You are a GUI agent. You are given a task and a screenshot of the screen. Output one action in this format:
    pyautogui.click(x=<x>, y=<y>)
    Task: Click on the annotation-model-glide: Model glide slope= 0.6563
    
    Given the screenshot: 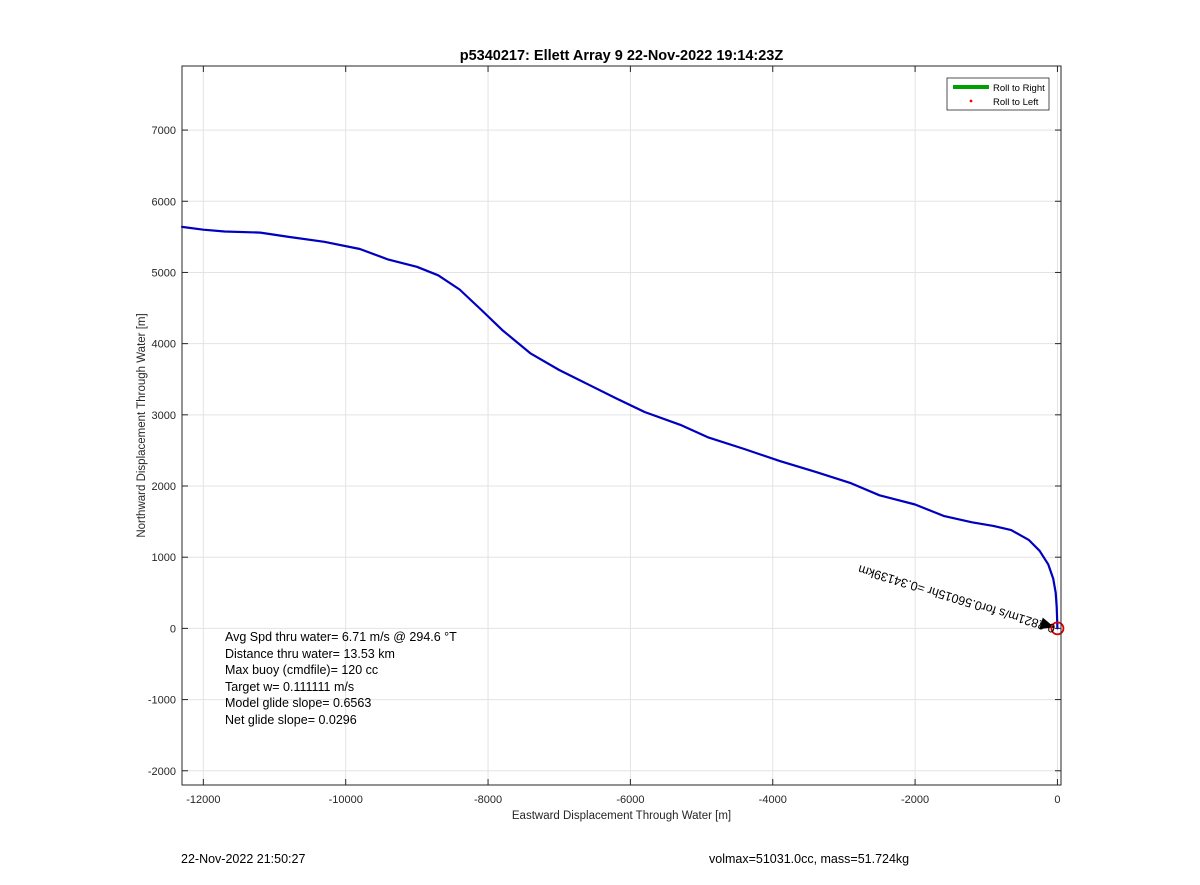 What is the action you would take?
    pyautogui.click(x=298, y=703)
    